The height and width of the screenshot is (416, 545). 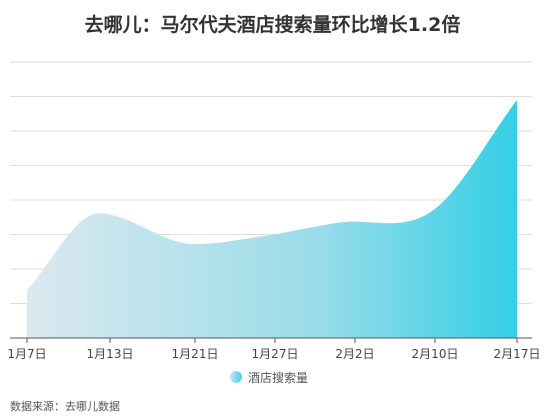 I want to click on x-tick-label: 1月21日, so click(x=195, y=354).